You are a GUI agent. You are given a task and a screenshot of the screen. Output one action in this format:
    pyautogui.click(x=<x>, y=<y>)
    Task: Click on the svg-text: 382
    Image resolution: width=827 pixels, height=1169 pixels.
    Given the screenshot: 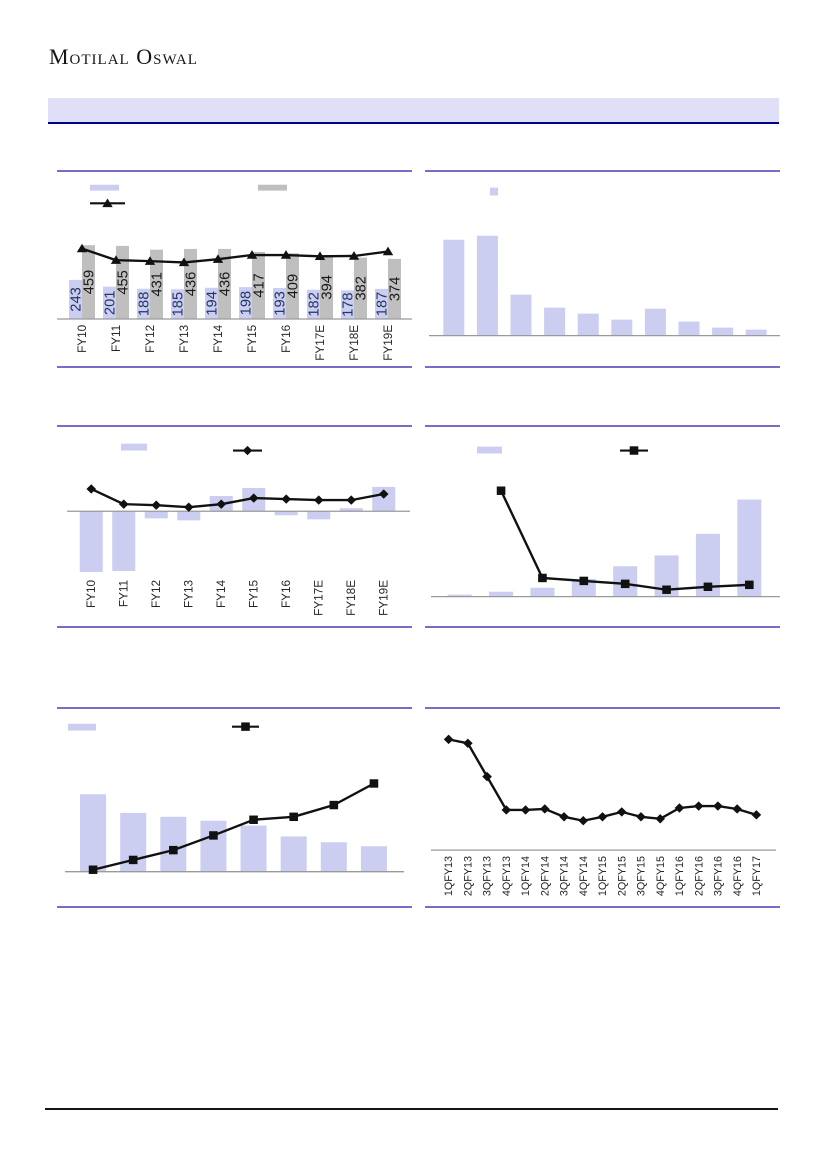 What is the action you would take?
    pyautogui.click(x=361, y=288)
    